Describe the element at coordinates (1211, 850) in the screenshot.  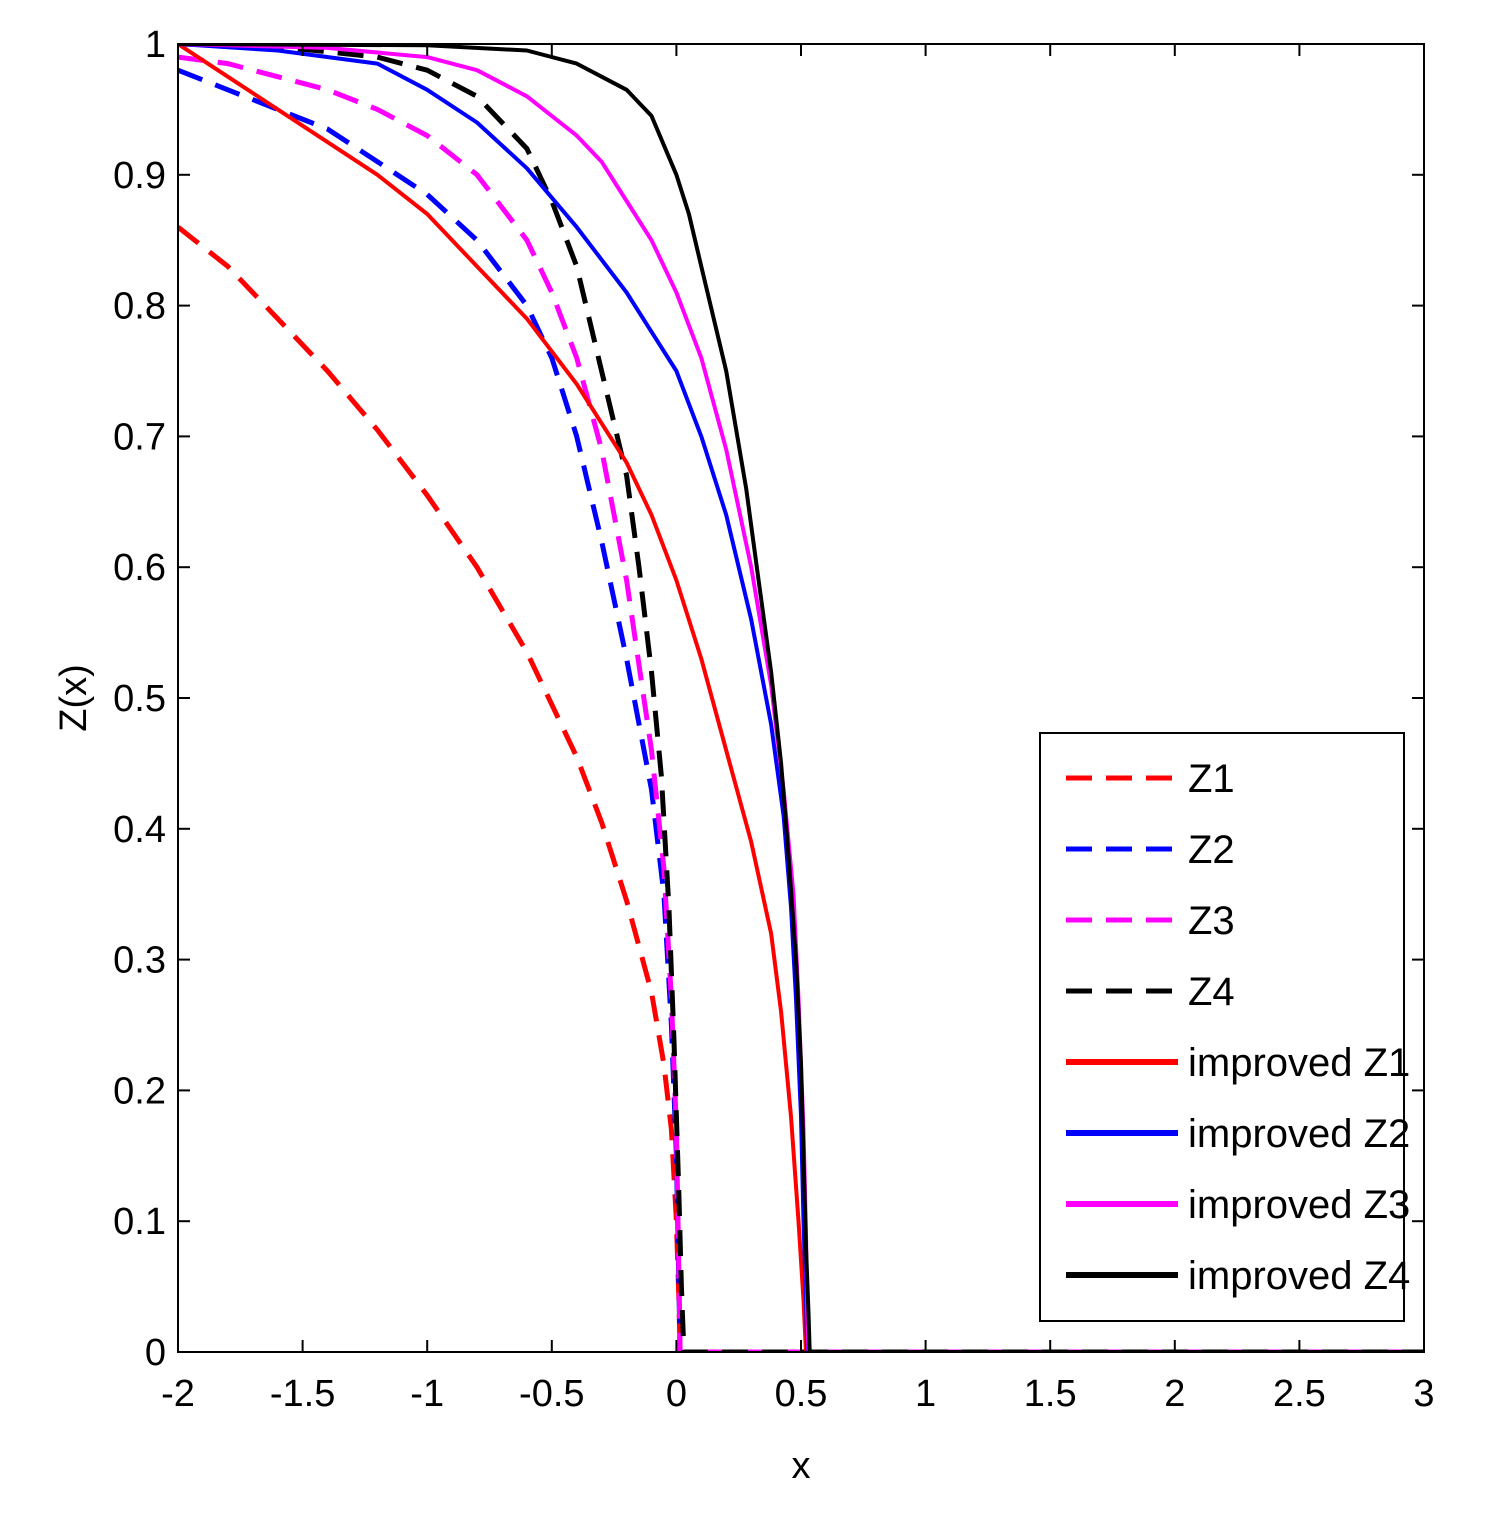
I see `legend-label: Z2` at that location.